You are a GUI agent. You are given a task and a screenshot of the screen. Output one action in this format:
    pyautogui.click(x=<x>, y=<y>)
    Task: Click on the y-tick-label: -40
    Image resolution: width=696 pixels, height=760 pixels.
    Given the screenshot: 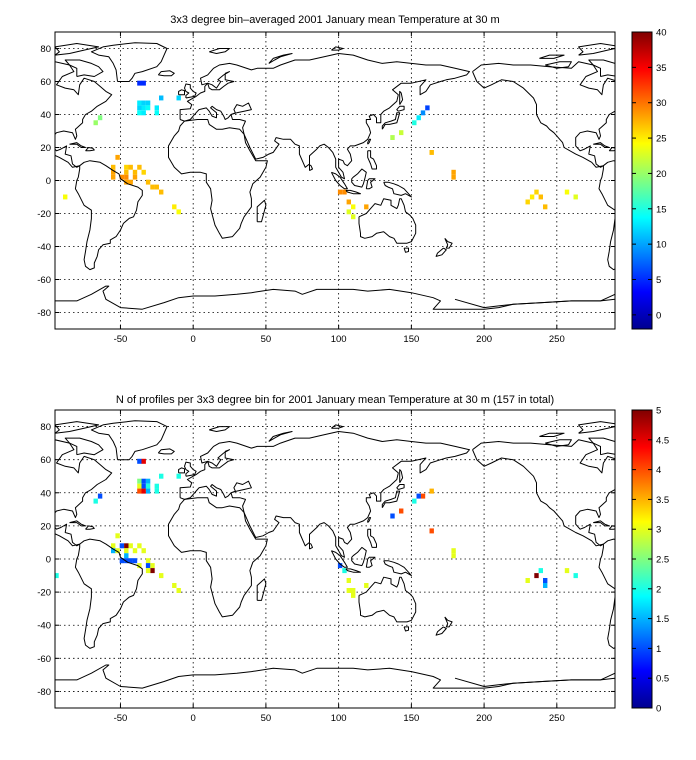 What is the action you would take?
    pyautogui.click(x=44, y=626)
    